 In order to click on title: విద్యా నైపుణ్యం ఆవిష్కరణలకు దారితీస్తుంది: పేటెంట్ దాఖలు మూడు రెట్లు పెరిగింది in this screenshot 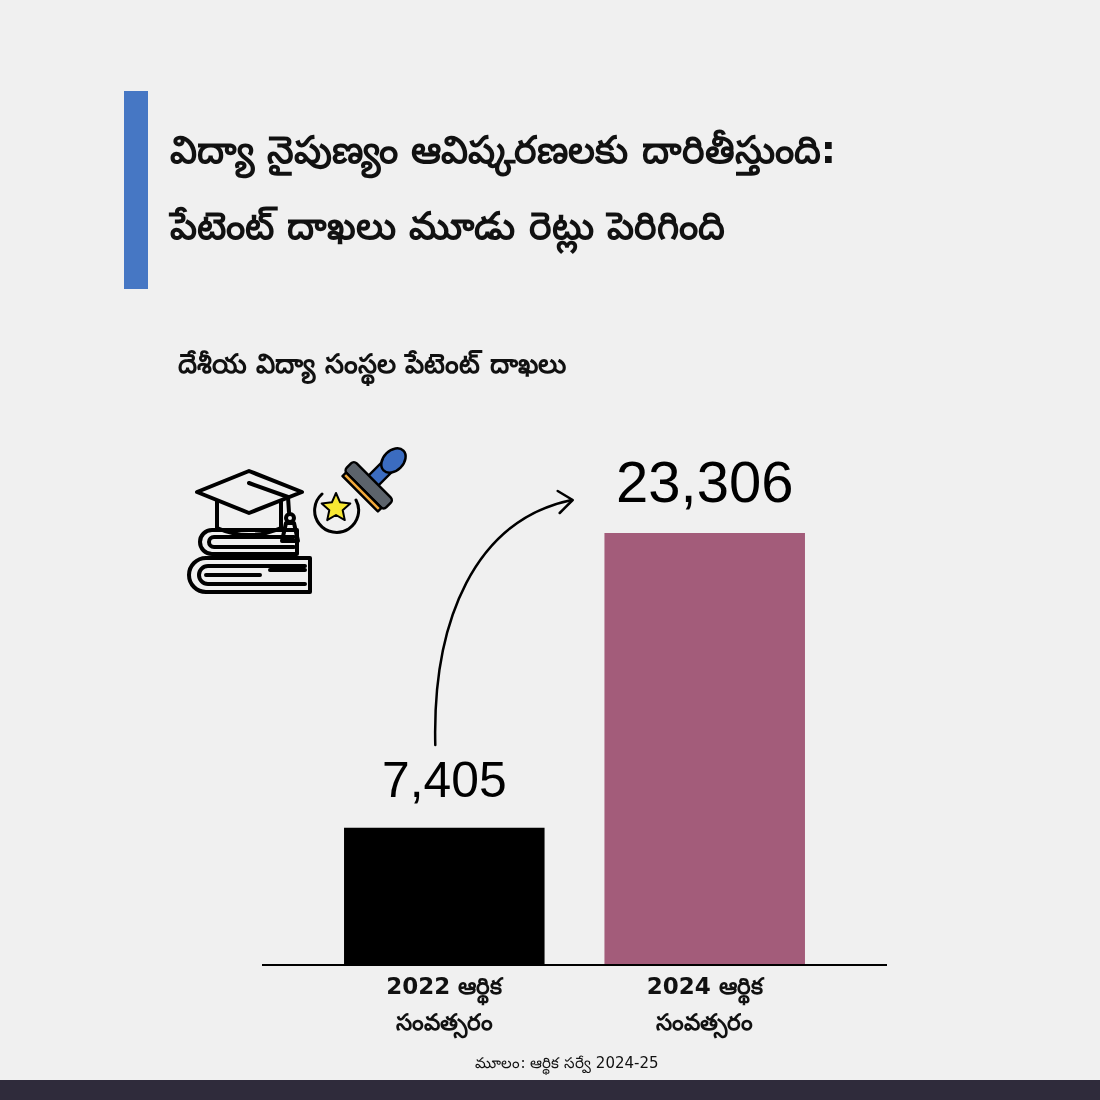, I will do `click(520, 188)`.